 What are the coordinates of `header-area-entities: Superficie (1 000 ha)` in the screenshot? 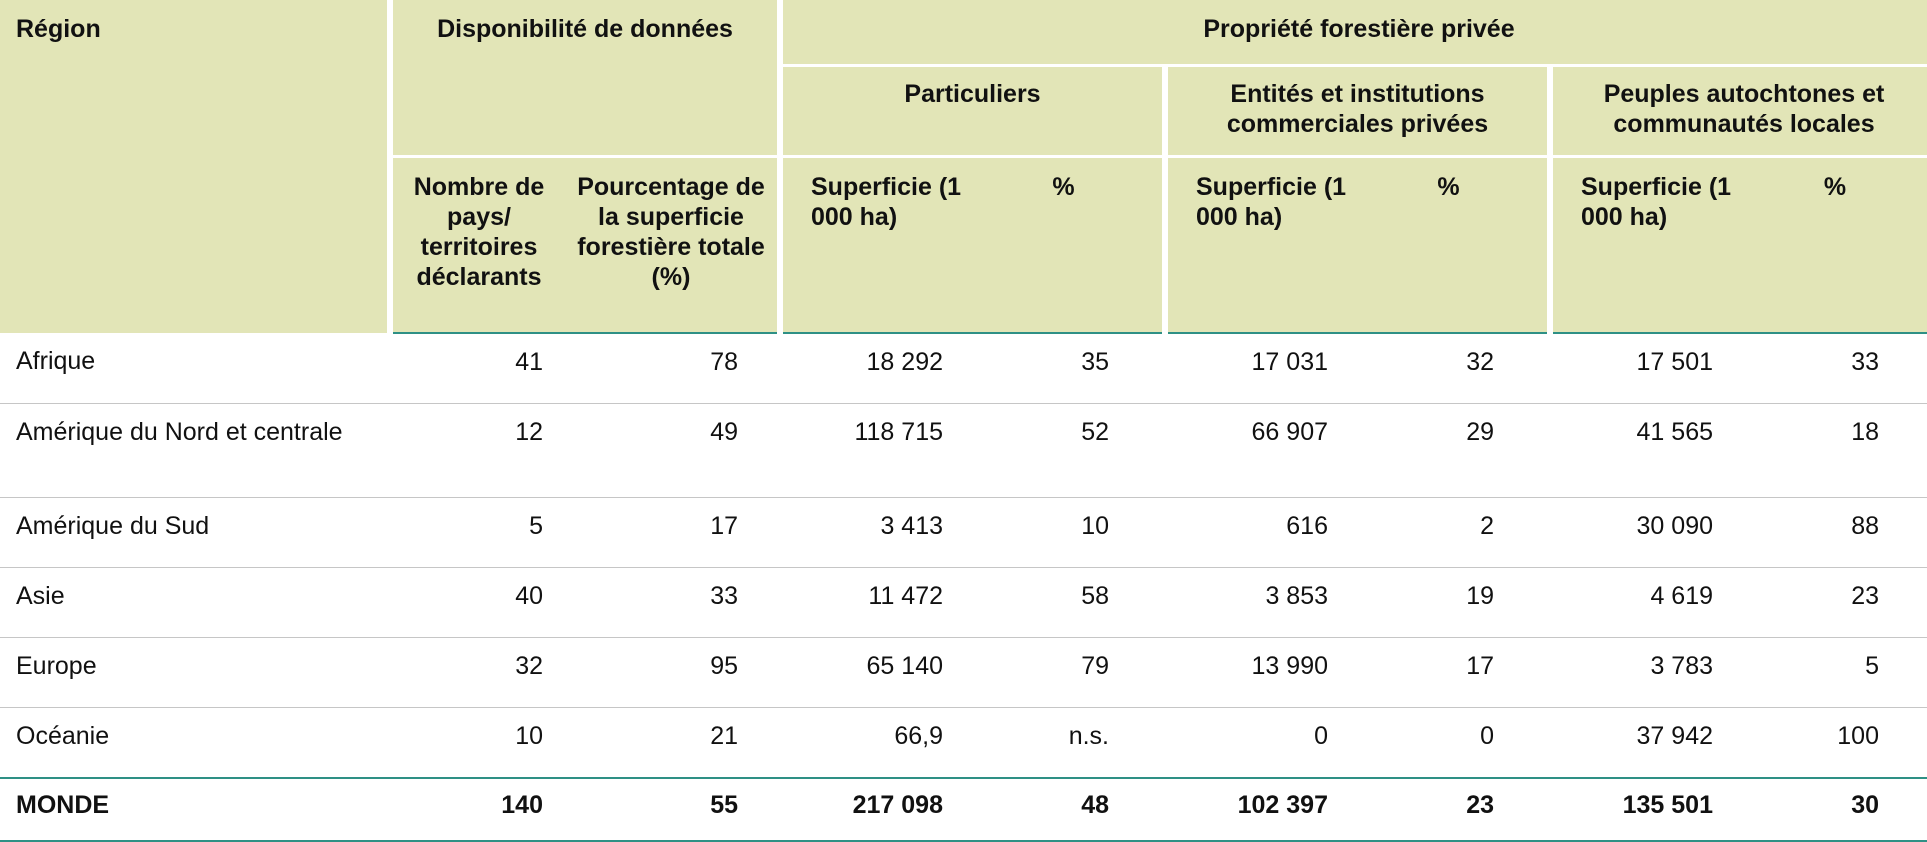 It's located at (1257, 244).